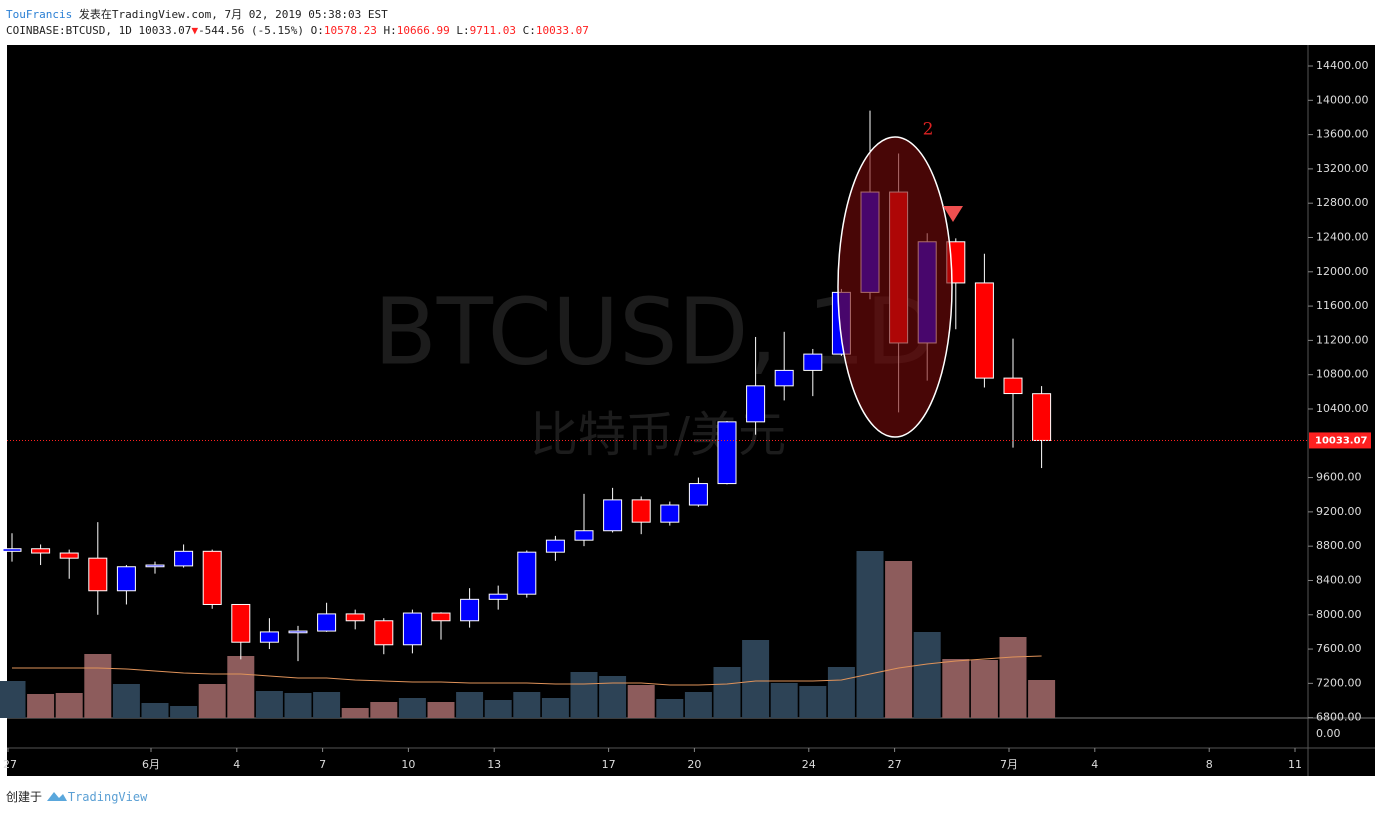  Describe the element at coordinates (658, 435) in the screenshot. I see `watermark-subtitle: 比特币/美元` at that location.